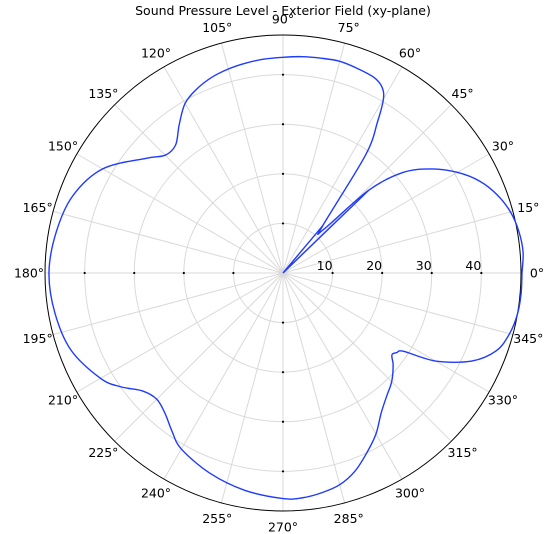 The image size is (547, 534). I want to click on angle-label-15: 15°, so click(528, 207).